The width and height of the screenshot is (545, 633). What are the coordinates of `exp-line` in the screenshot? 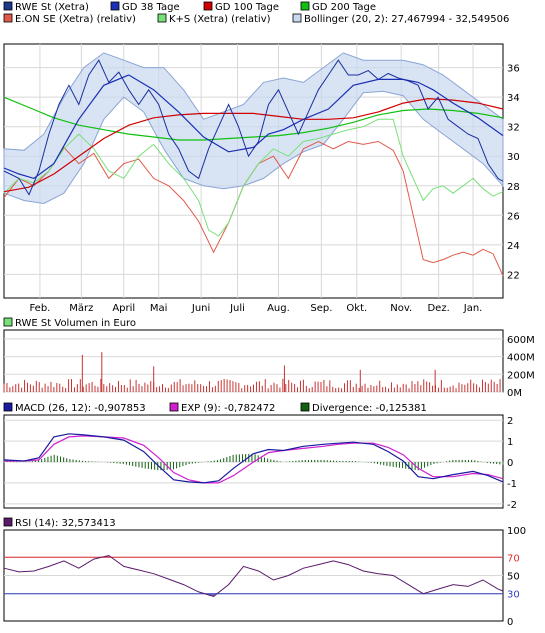 It's located at (254, 459).